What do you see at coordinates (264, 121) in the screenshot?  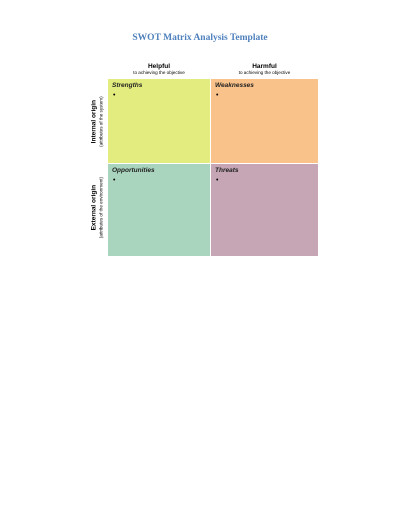 I see `quadrant-weaknesses: Weaknesses •` at bounding box center [264, 121].